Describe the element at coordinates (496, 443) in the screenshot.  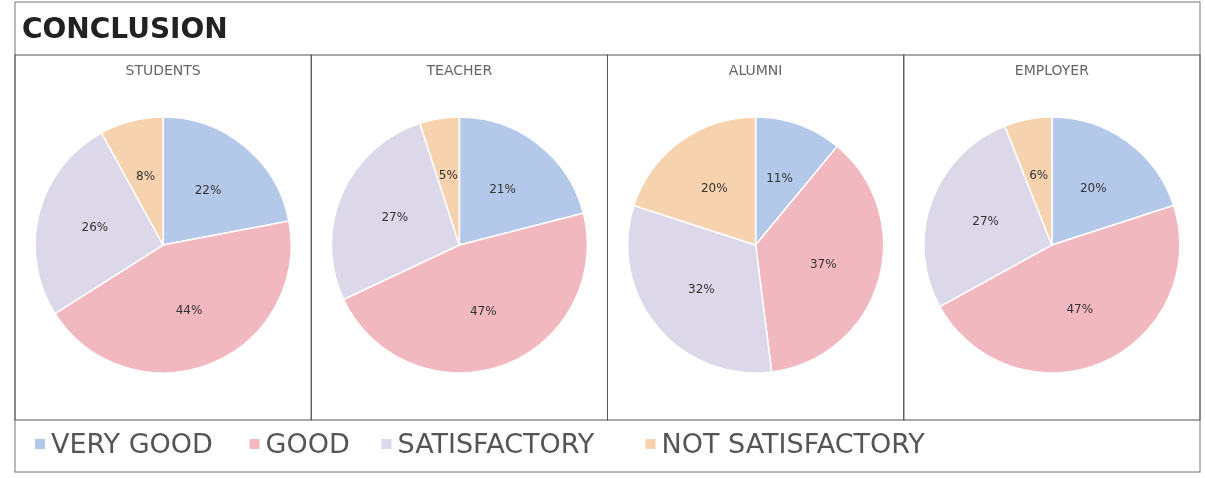
I see `legend-label: SATISFACTORY` at that location.